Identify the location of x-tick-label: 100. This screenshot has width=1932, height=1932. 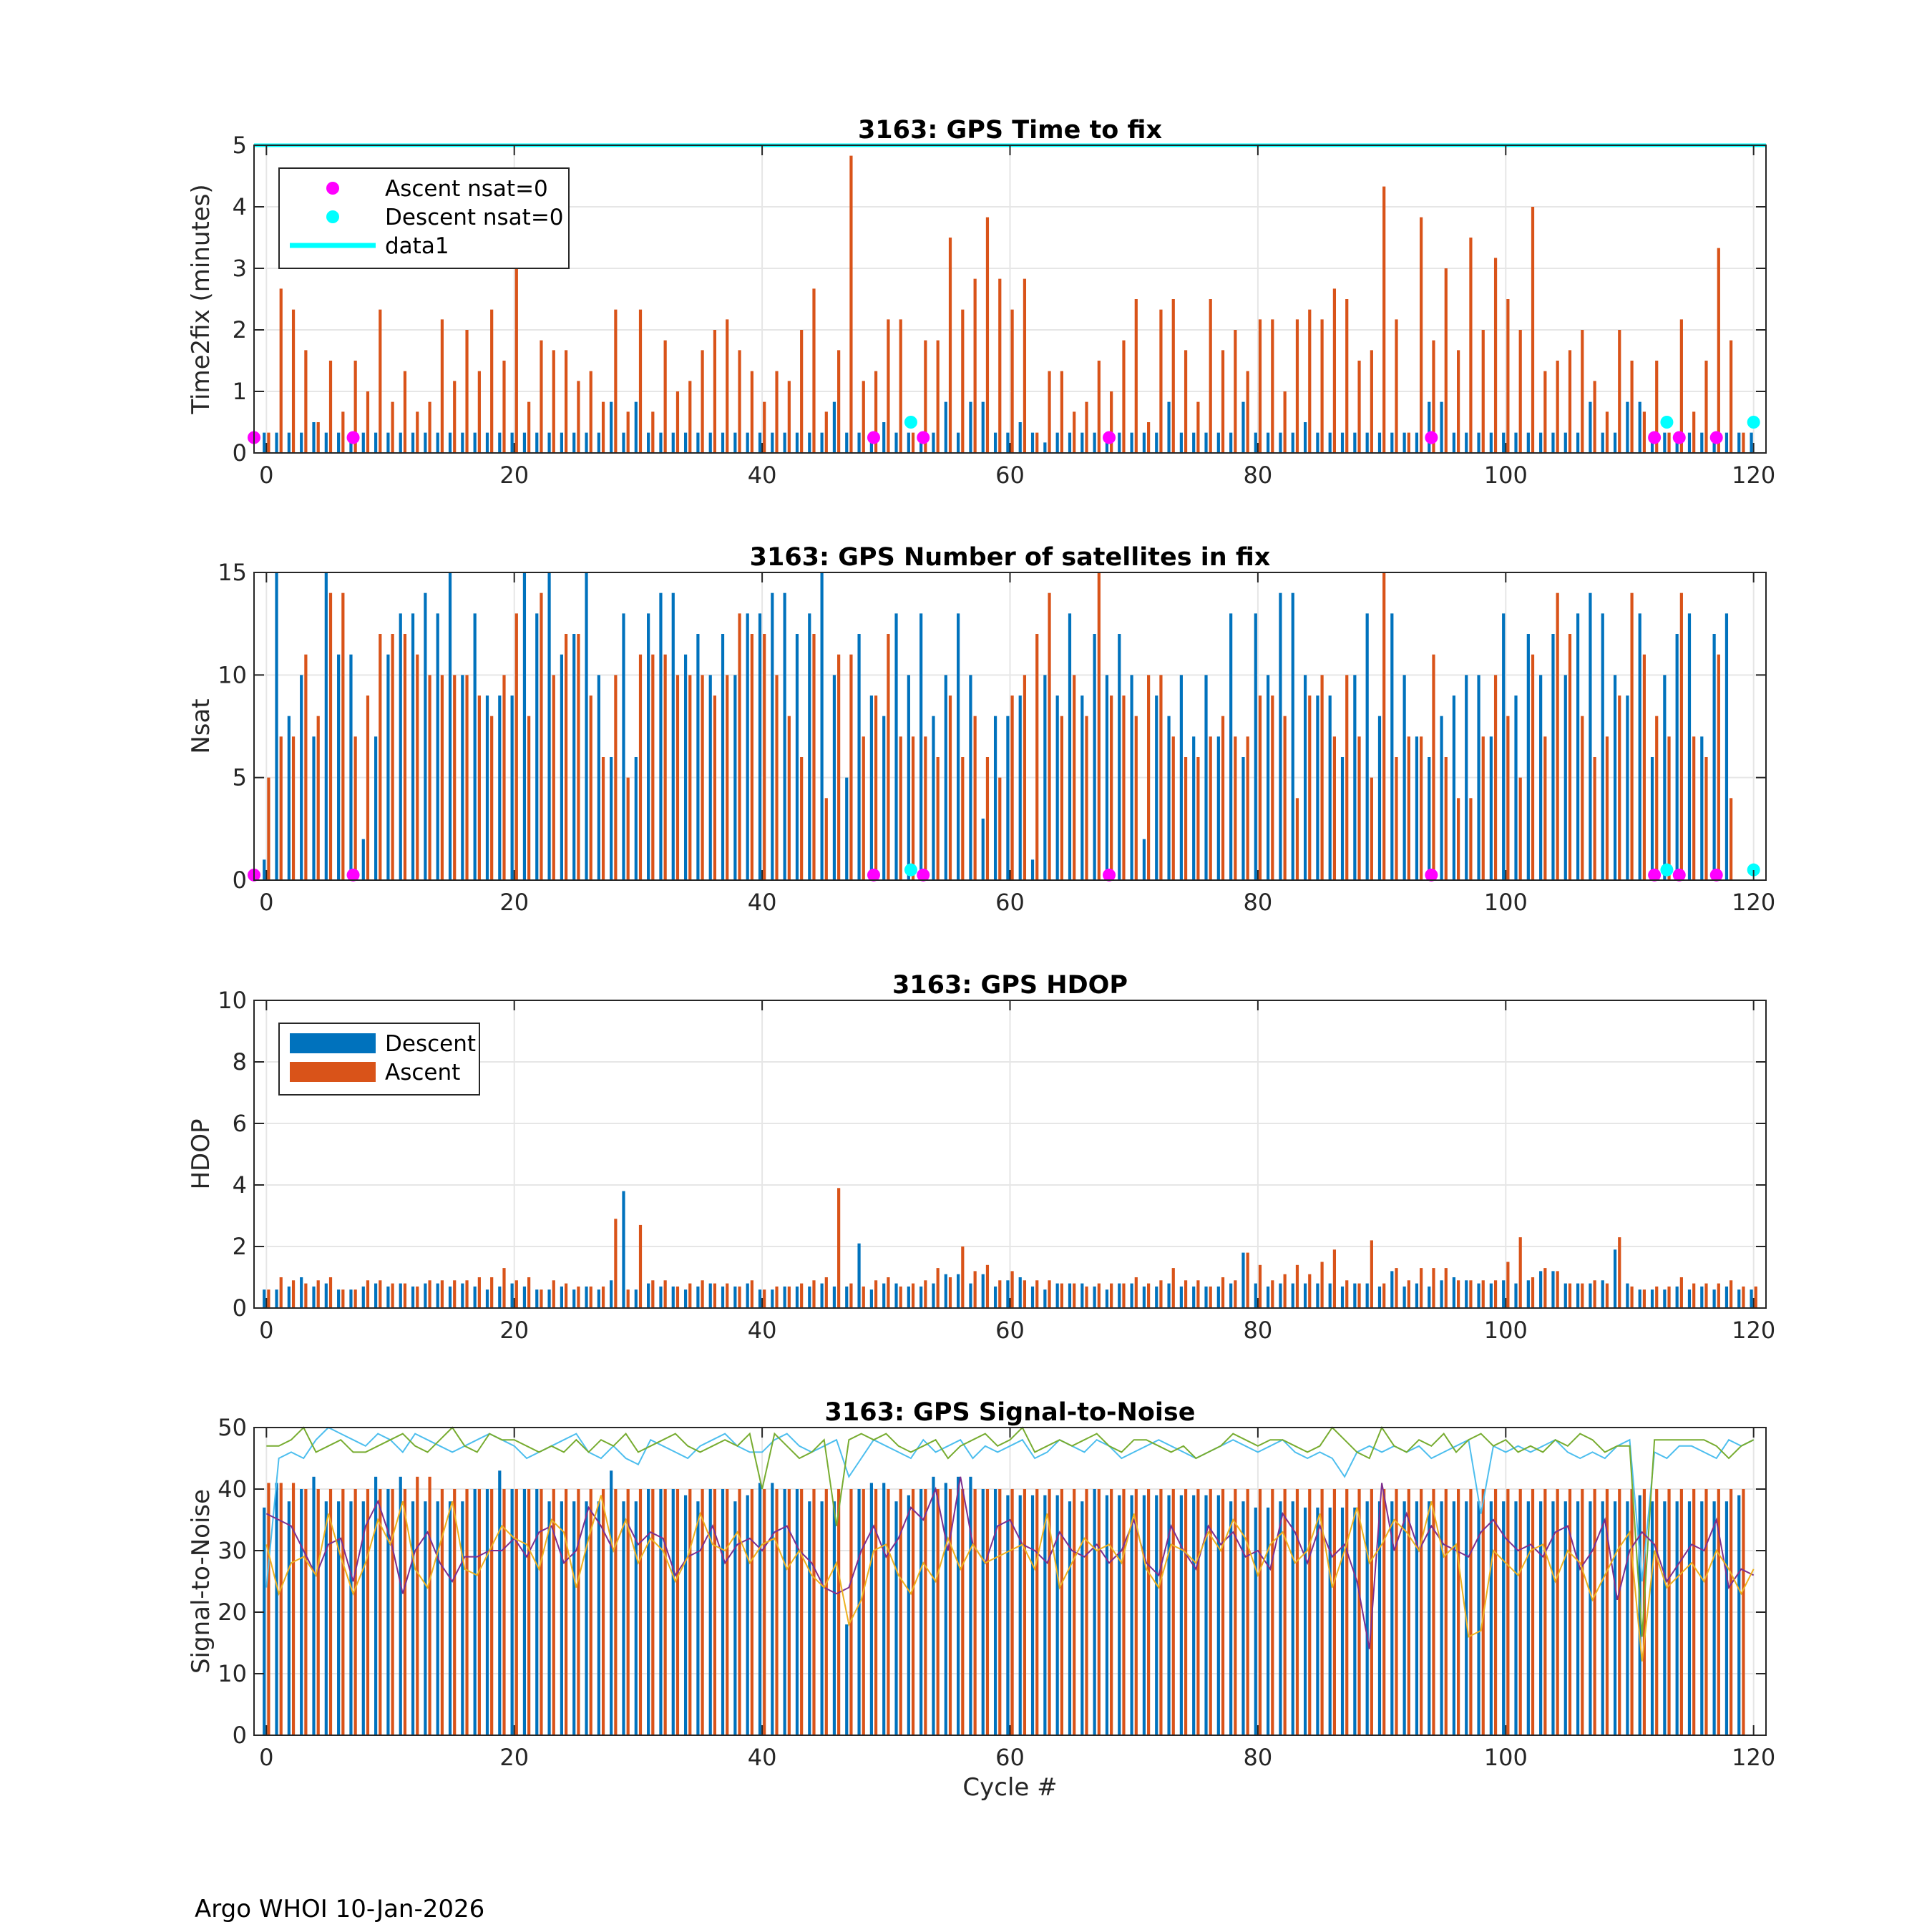
(1506, 475).